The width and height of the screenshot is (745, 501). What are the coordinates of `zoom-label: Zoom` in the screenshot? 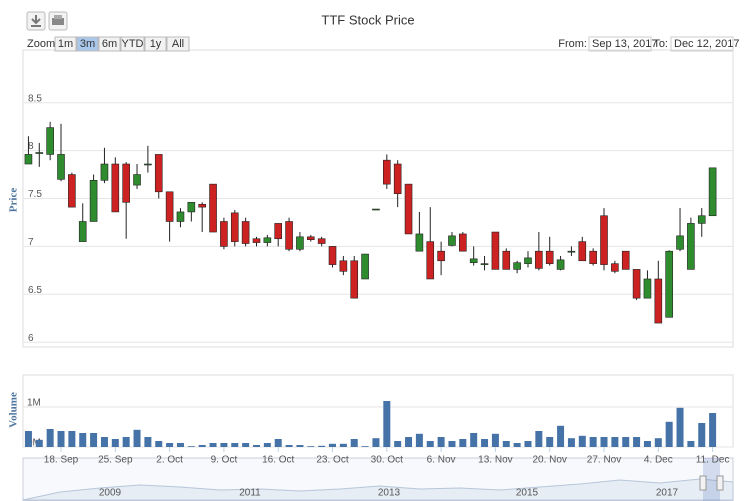 It's located at (41, 44).